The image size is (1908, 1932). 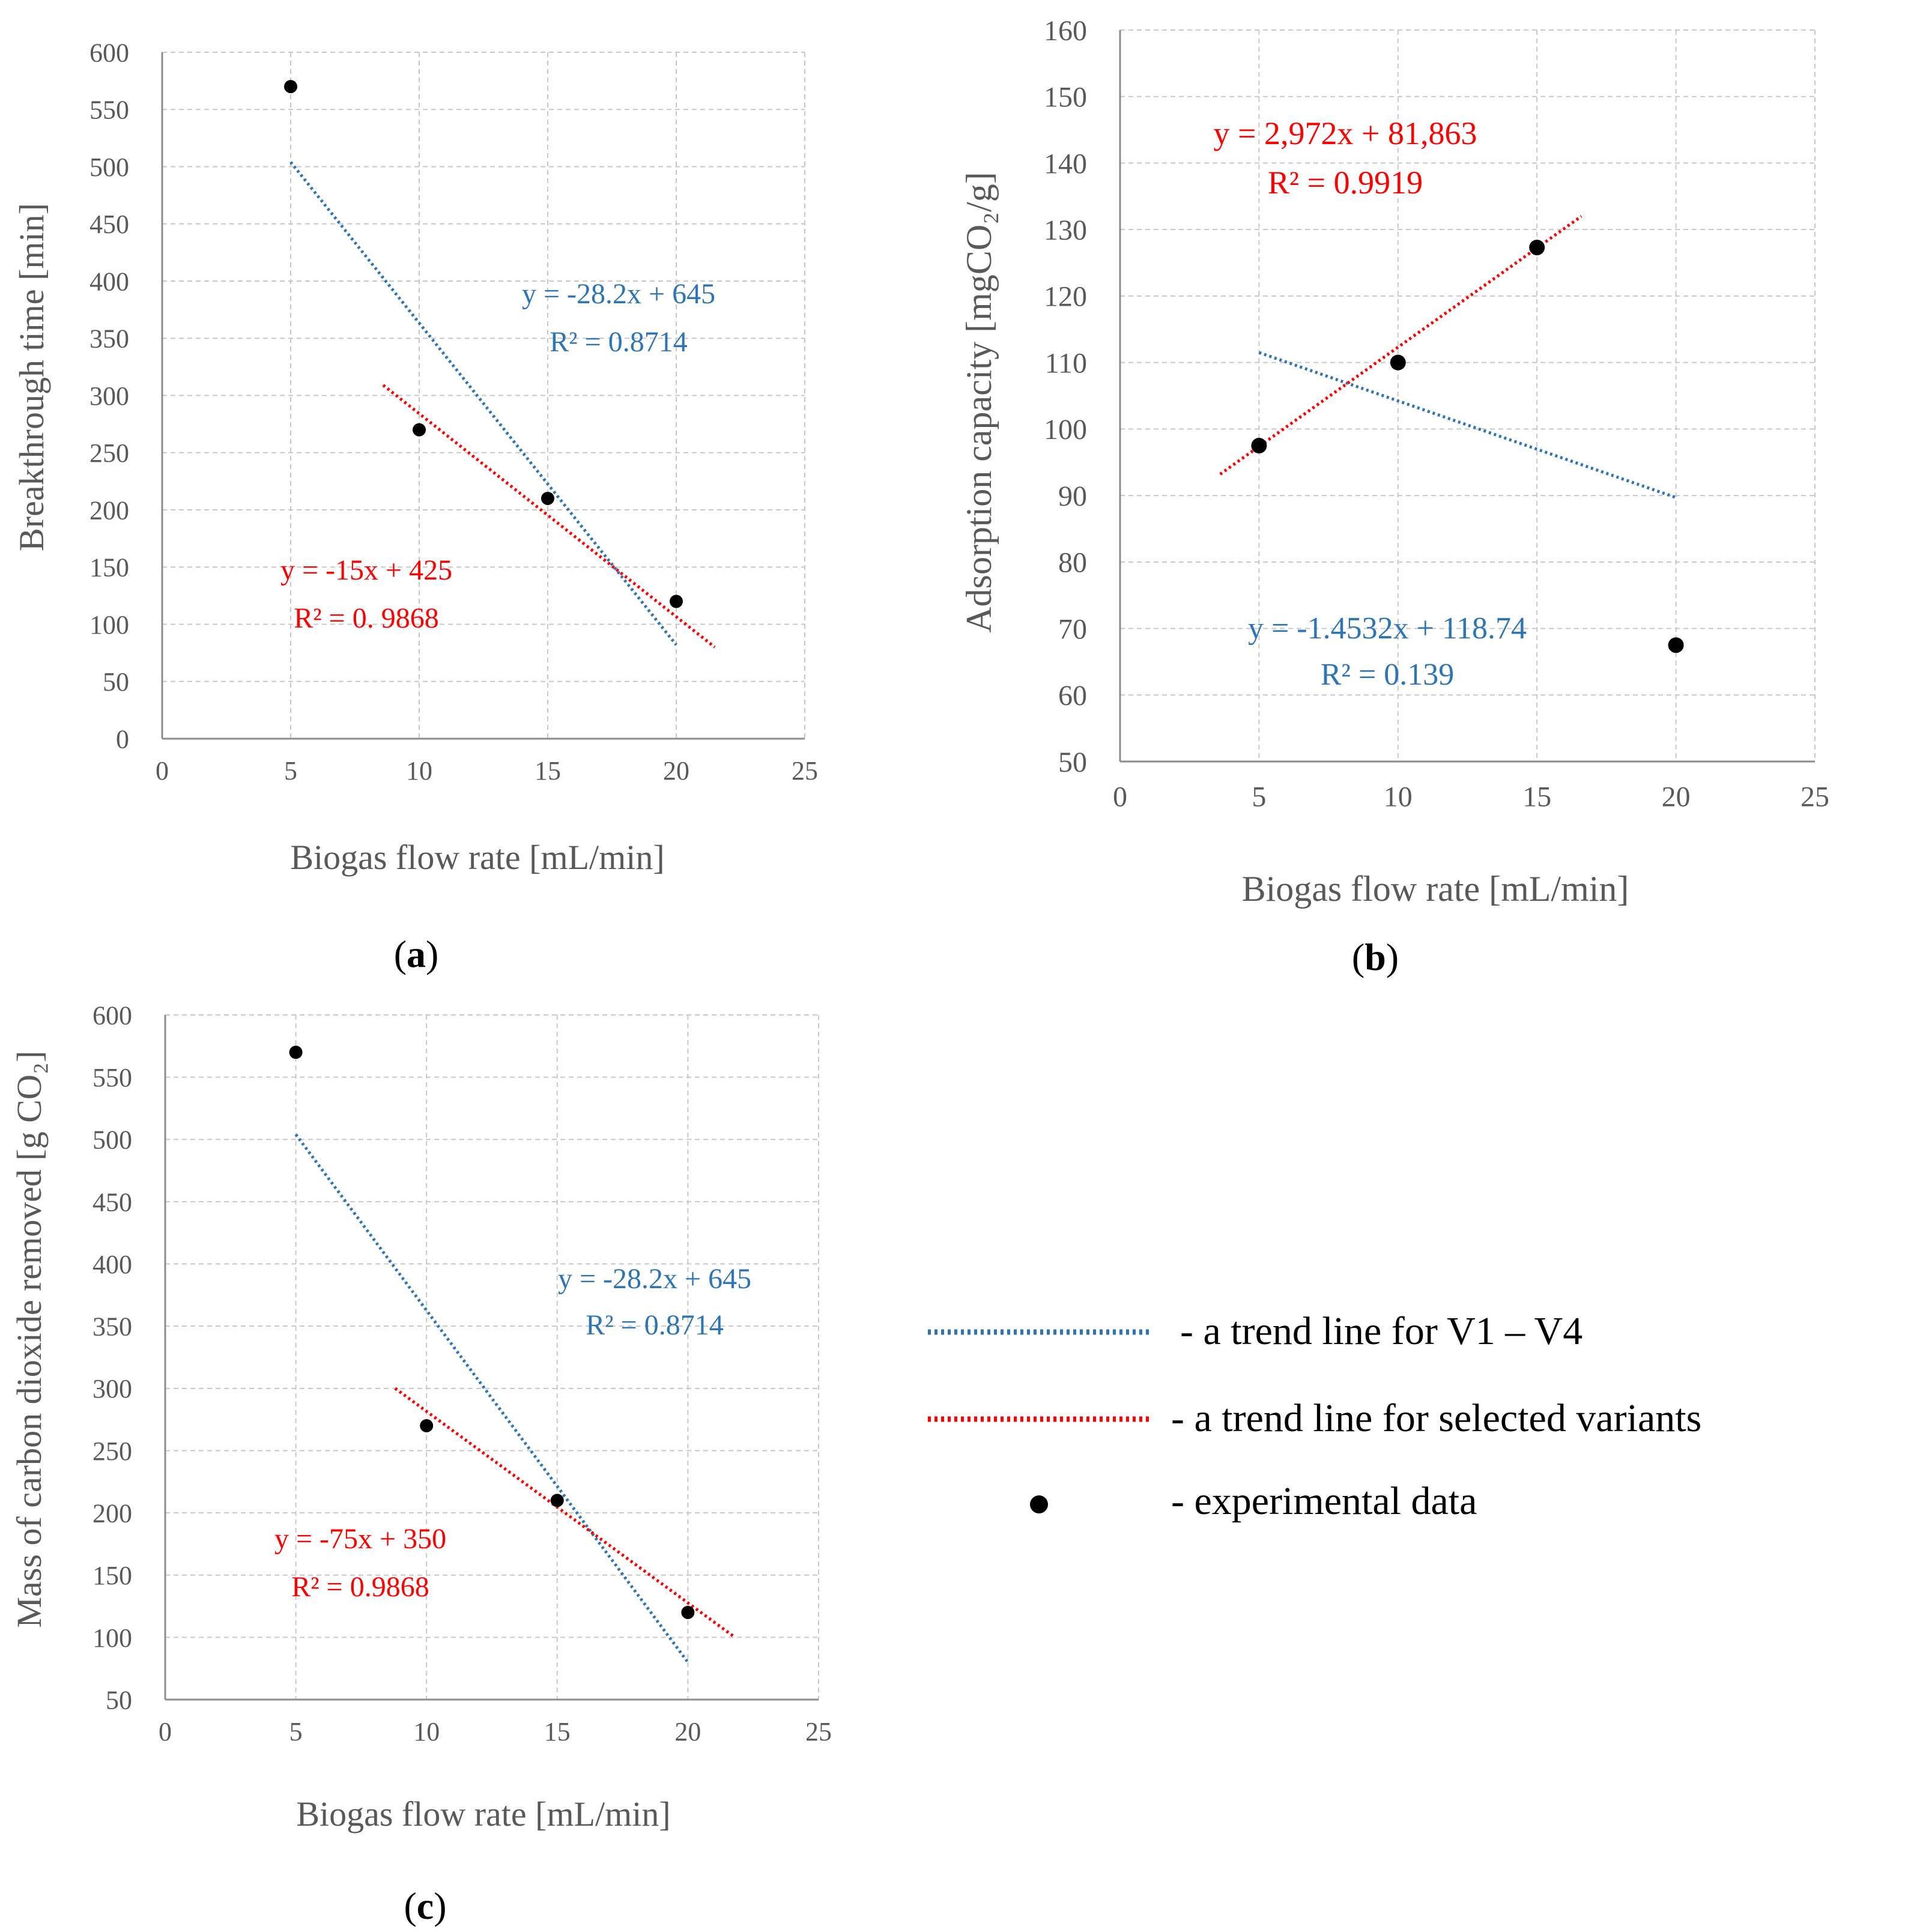 I want to click on chart-a-ytick-label: 50, so click(x=116, y=682).